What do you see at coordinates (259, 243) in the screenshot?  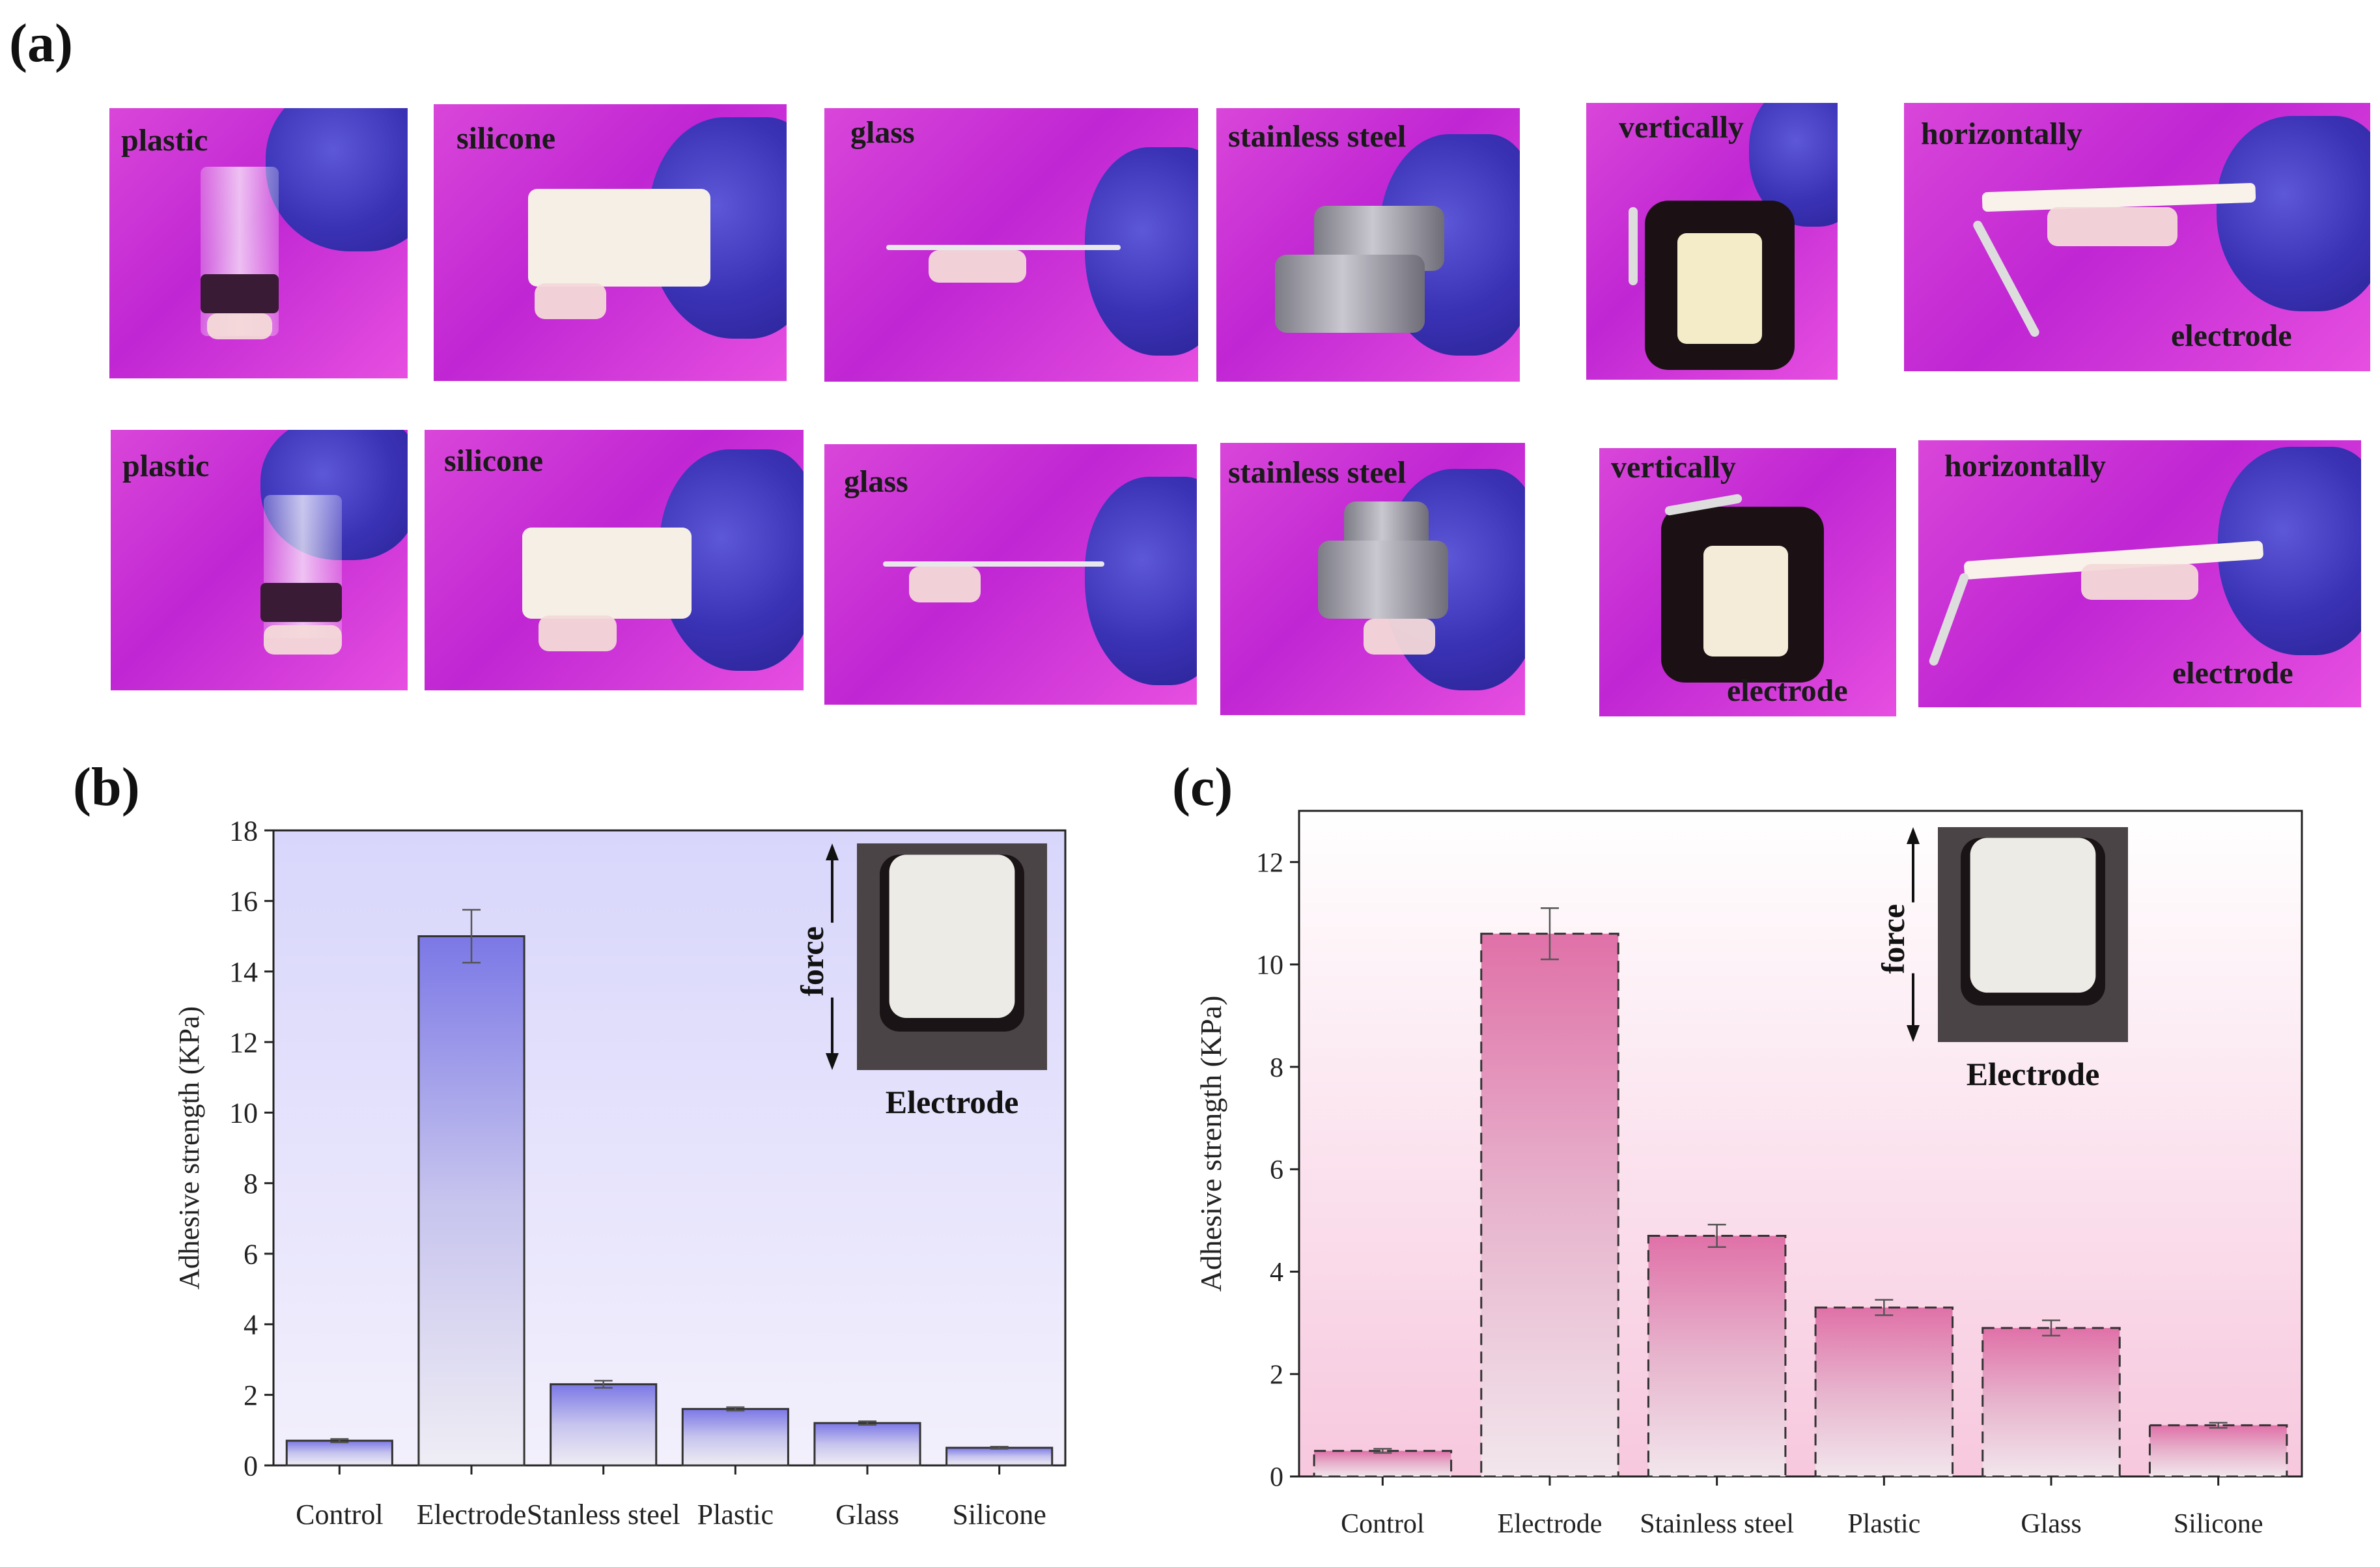 I see `photo-plastic-row1: plastic` at bounding box center [259, 243].